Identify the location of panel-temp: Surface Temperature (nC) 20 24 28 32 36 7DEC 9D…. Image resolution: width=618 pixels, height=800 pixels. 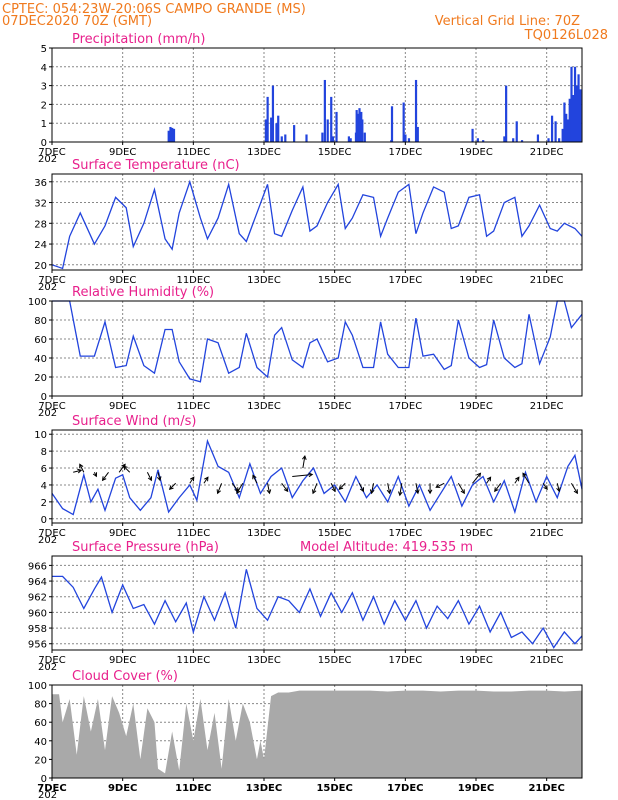
(308, 225).